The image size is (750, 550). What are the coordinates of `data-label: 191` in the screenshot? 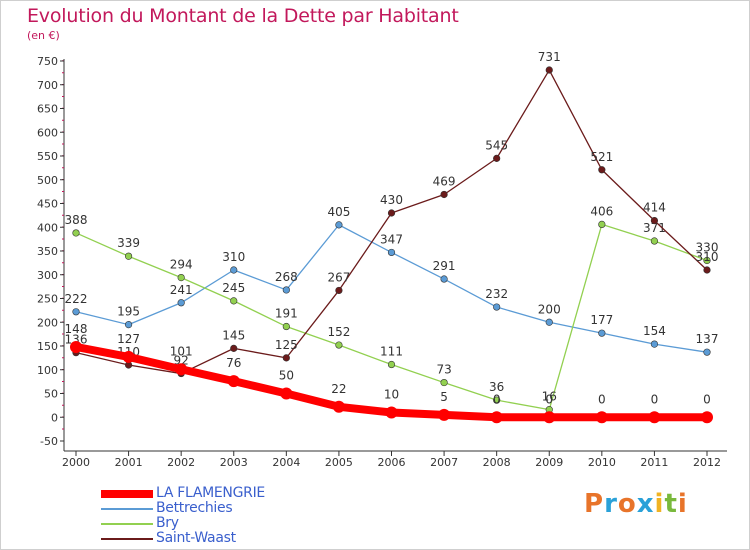 It's located at (286, 314).